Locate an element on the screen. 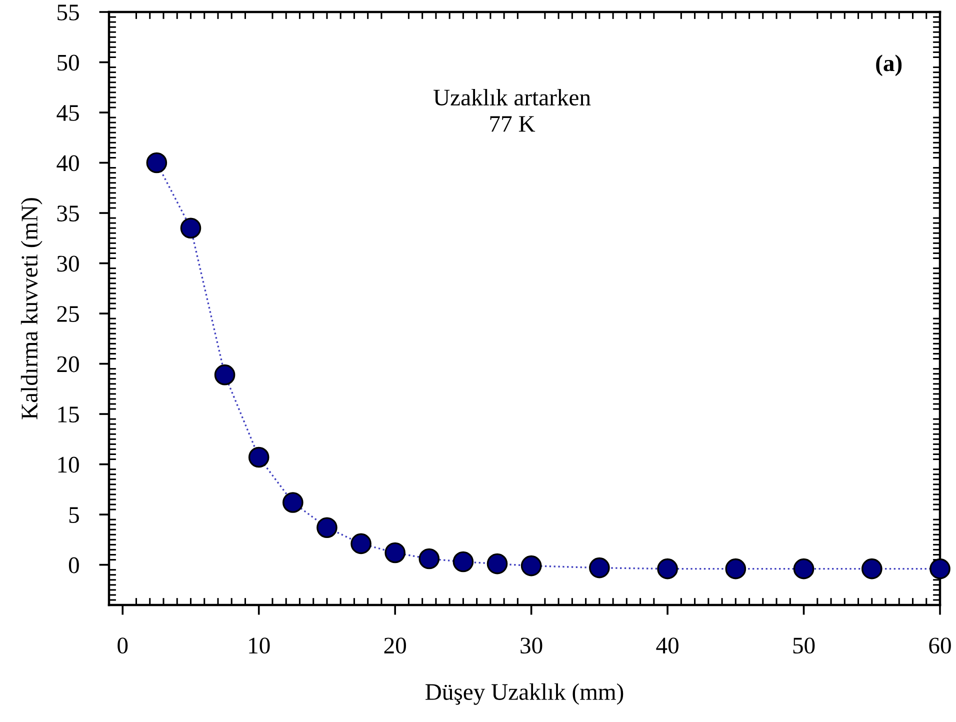 This screenshot has width=956, height=722. y-tick-label: 30 is located at coordinates (68, 264).